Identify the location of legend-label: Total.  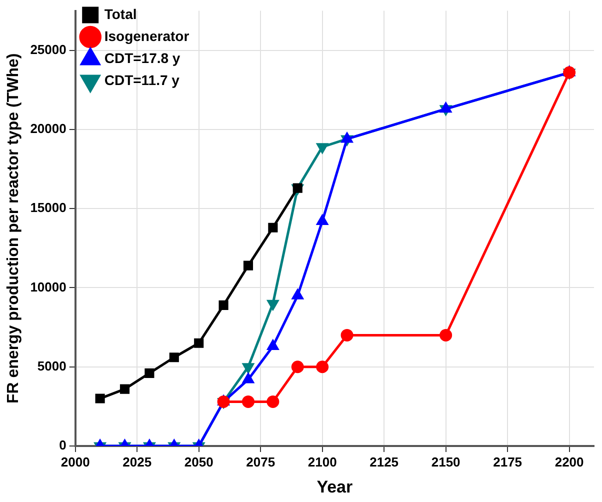
(120, 14).